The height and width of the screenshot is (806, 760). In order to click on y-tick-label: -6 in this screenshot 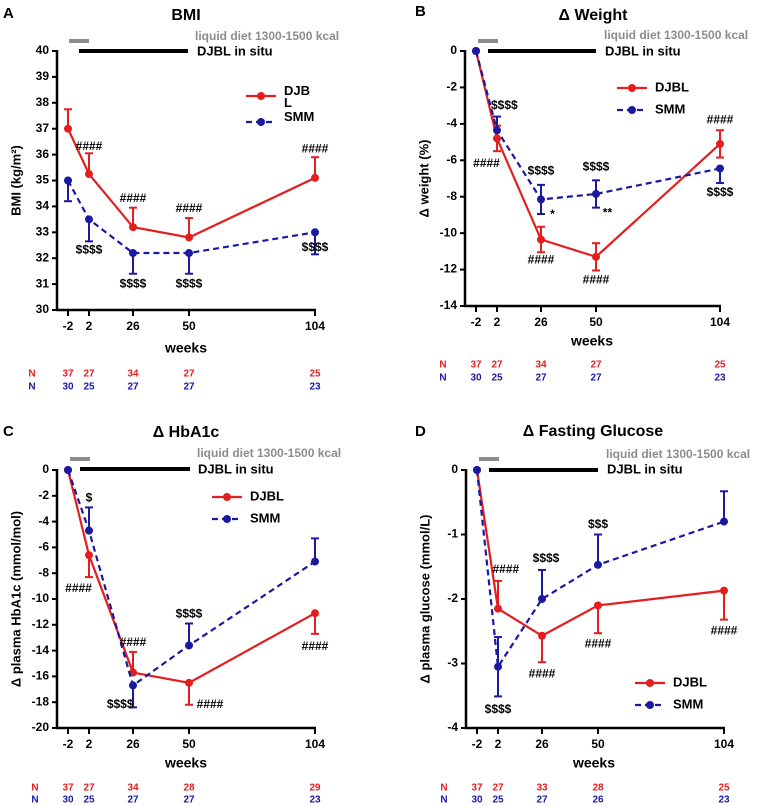, I will do `click(451, 159)`.